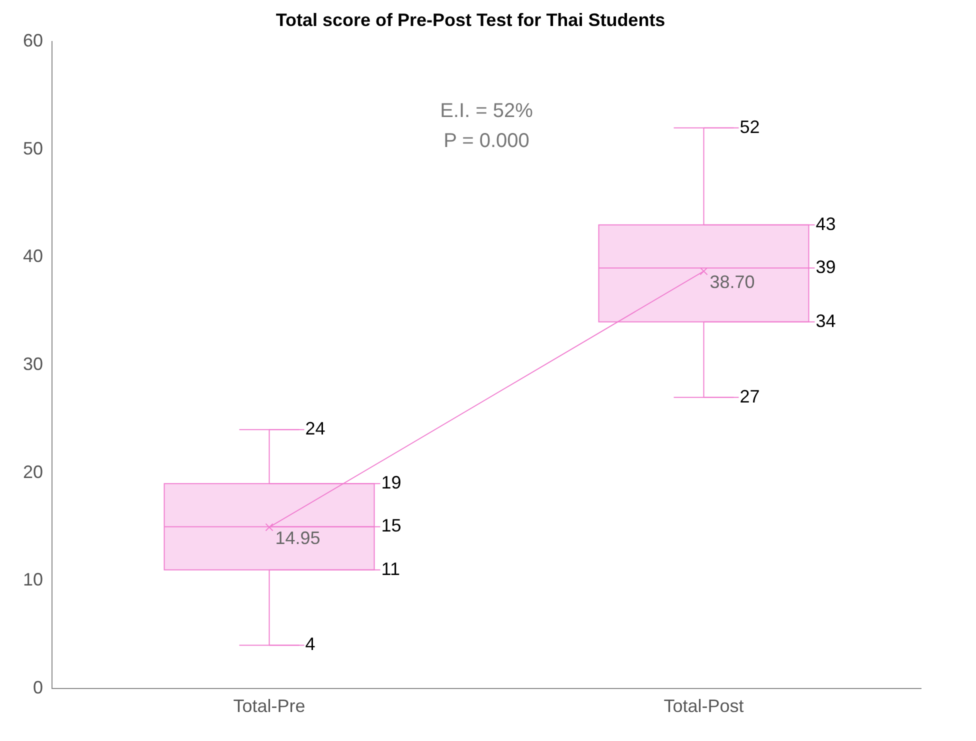 The height and width of the screenshot is (741, 976). I want to click on y-tick-label: 10, so click(33, 580).